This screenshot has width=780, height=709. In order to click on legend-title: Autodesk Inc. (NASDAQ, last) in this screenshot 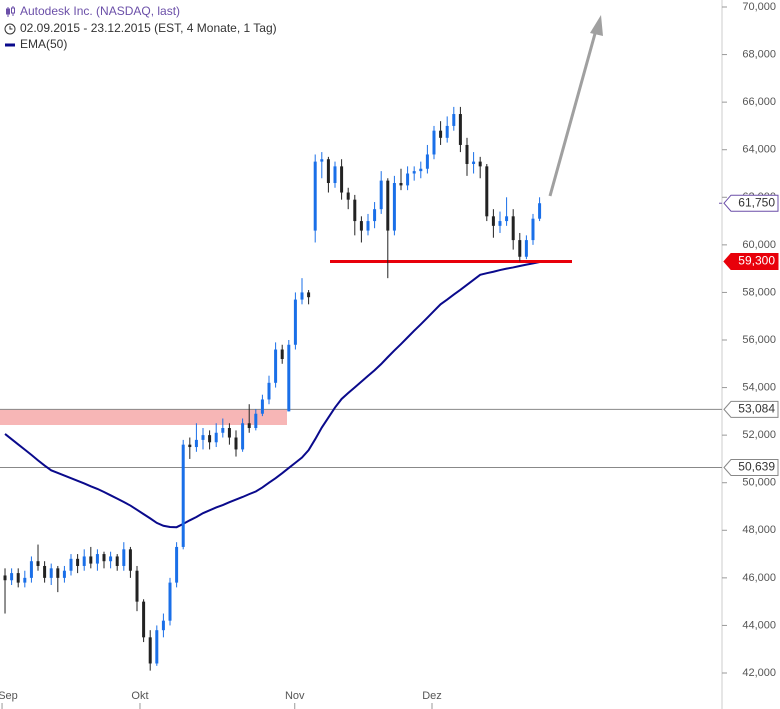, I will do `click(100, 11)`.